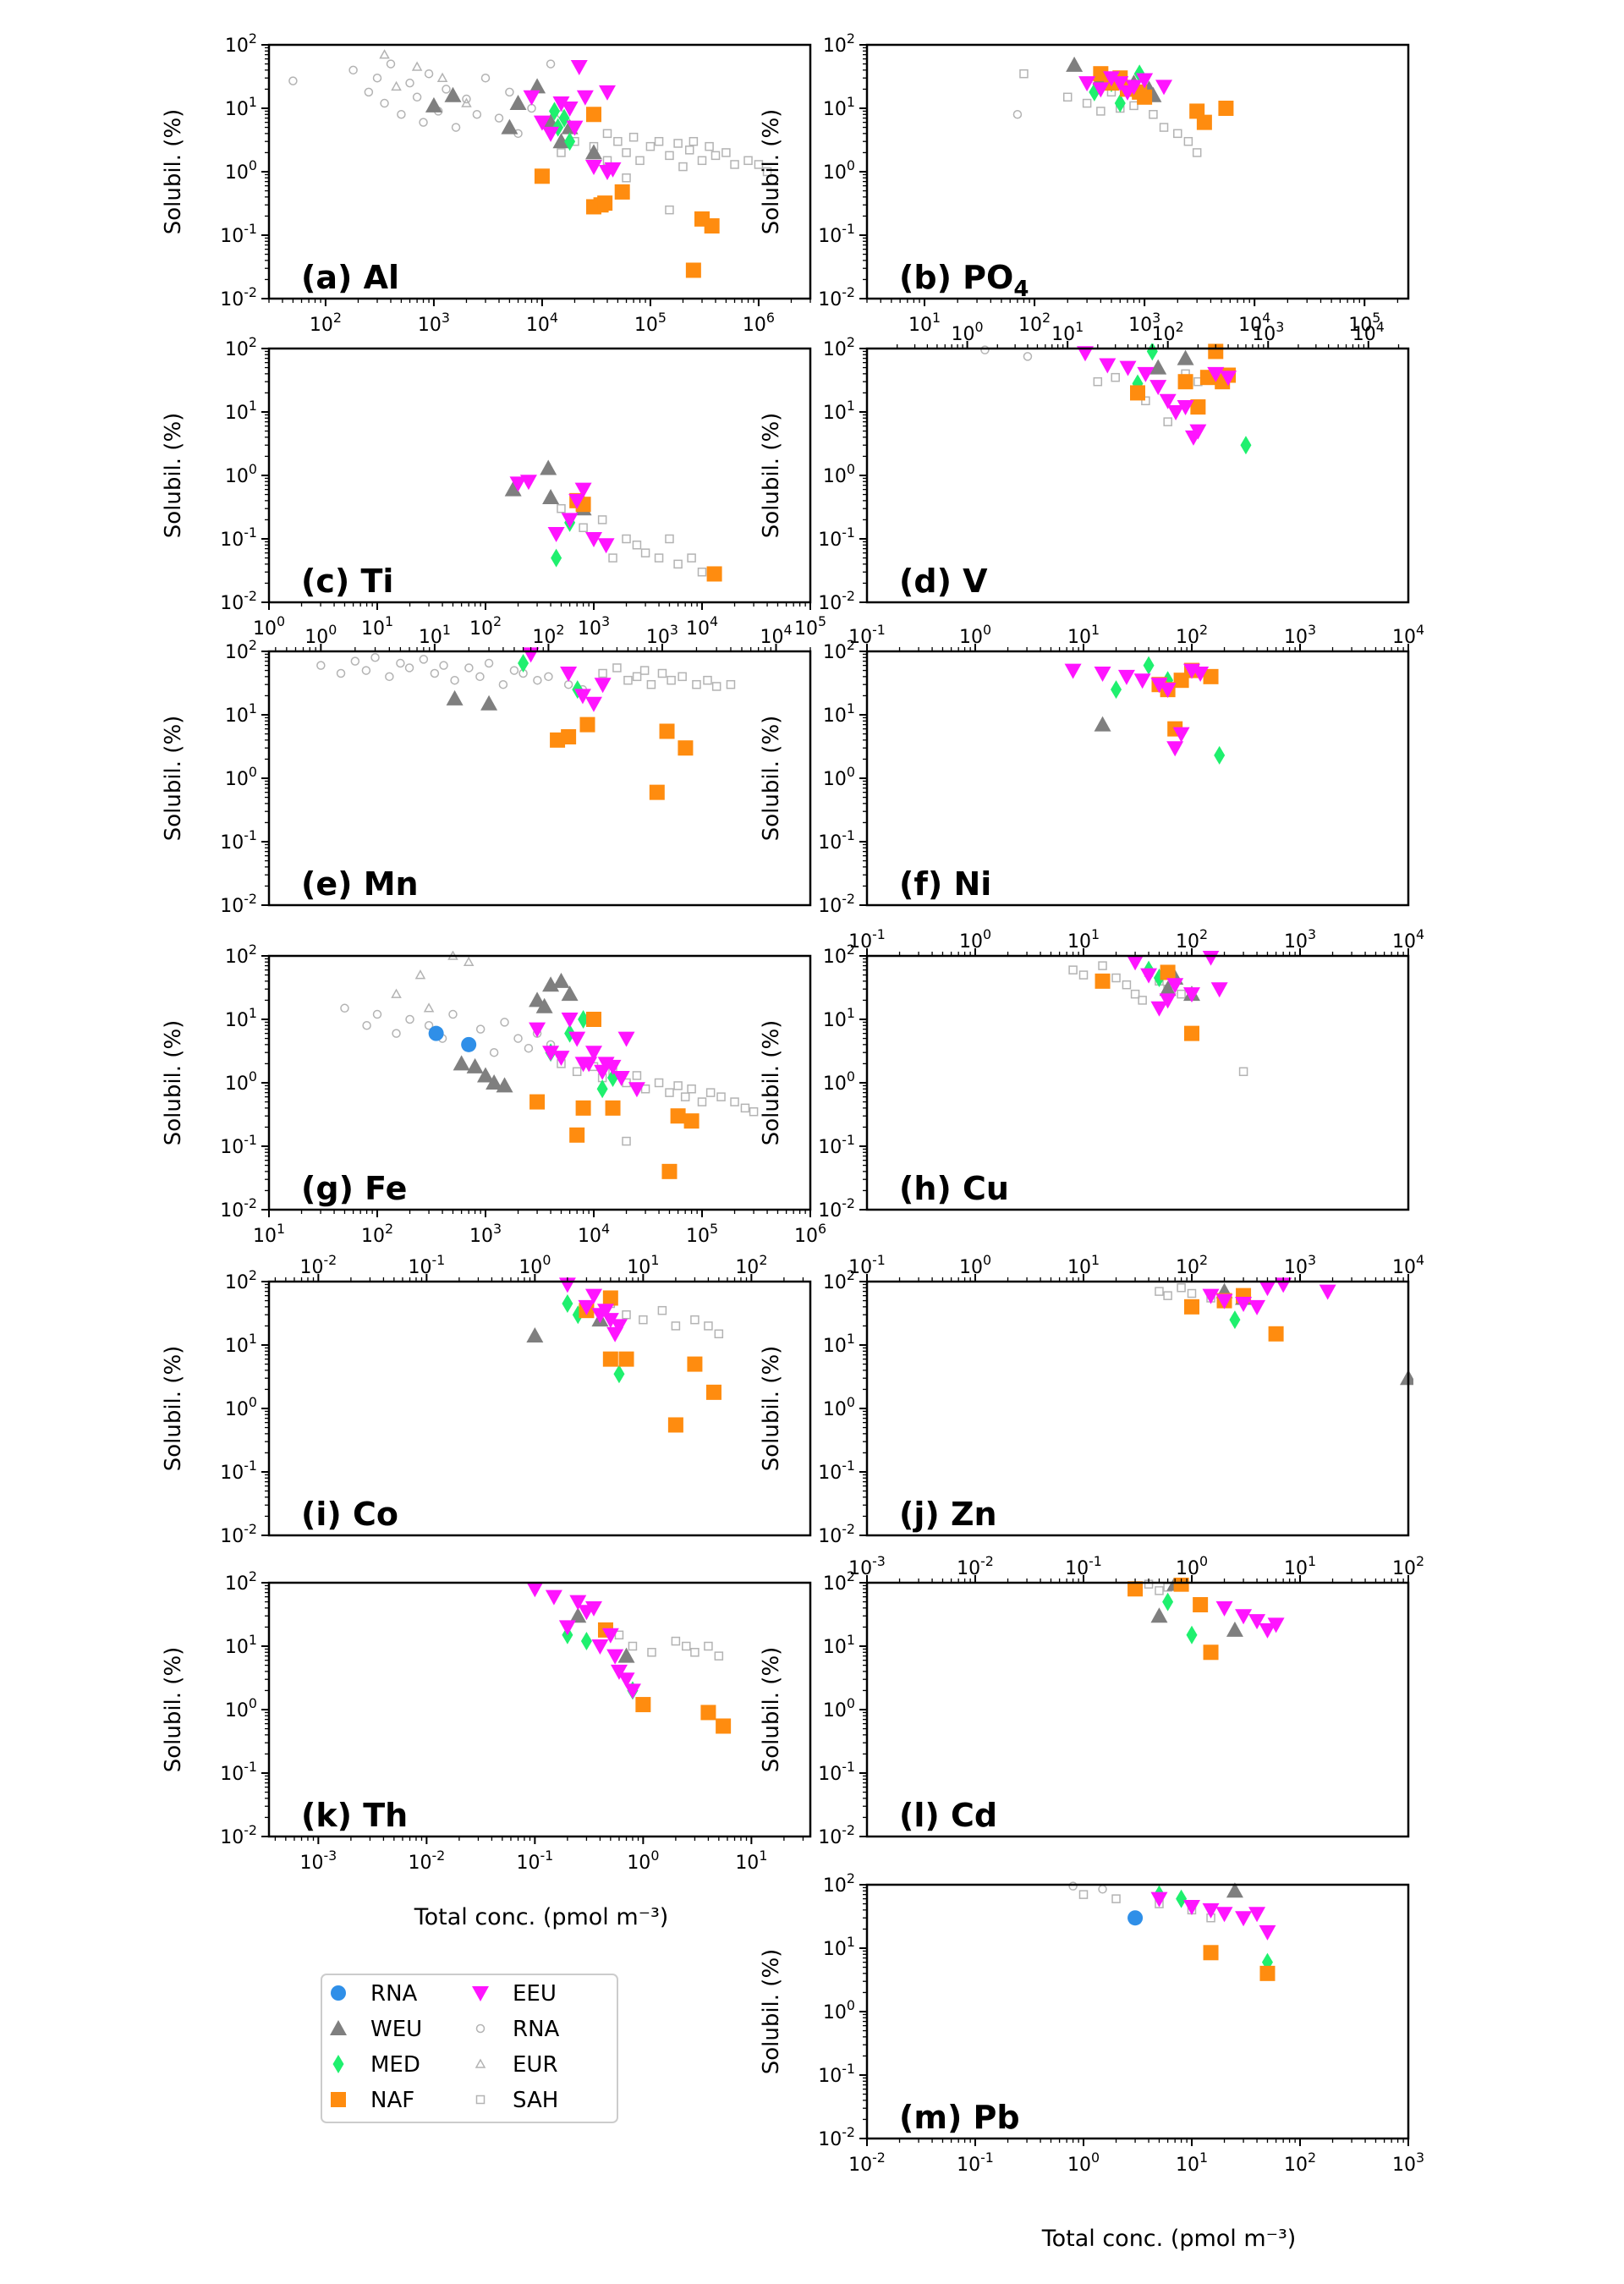 The width and height of the screenshot is (1624, 2284). What do you see at coordinates (594, 1234) in the screenshot?
I see `xtick-label-g: 104` at bounding box center [594, 1234].